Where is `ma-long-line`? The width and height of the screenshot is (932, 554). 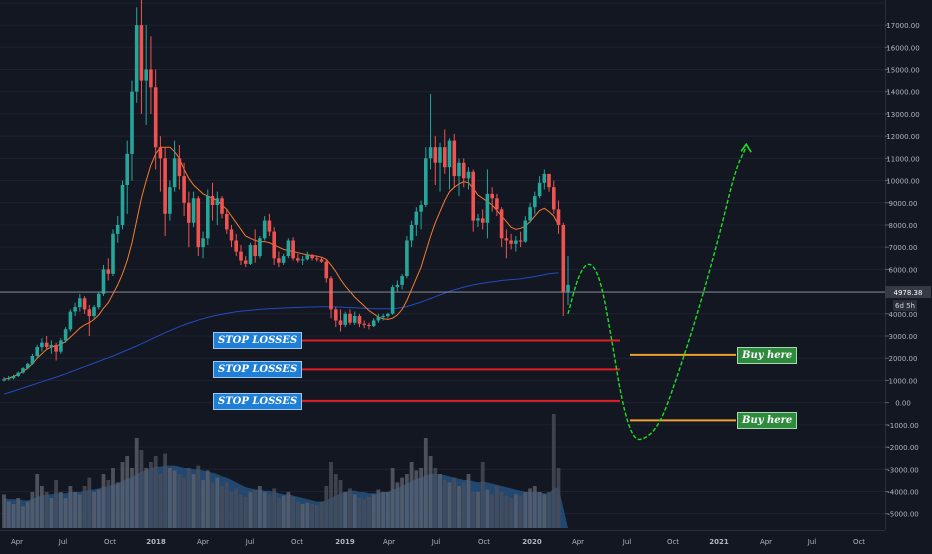
ma-long-line is located at coordinates (281, 333).